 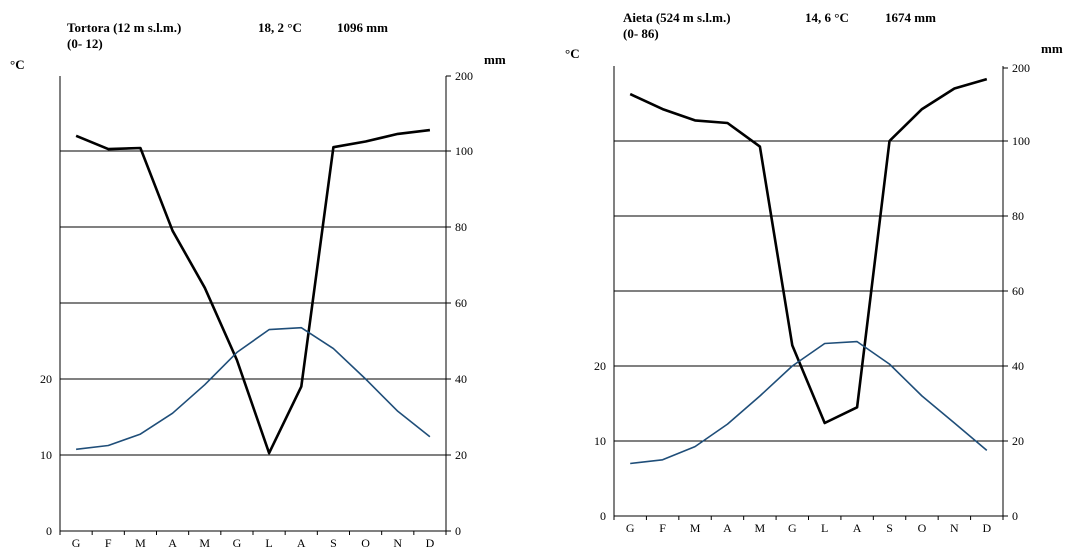 I want to click on chart-1-precipitation: 1096 mm, so click(x=362, y=27).